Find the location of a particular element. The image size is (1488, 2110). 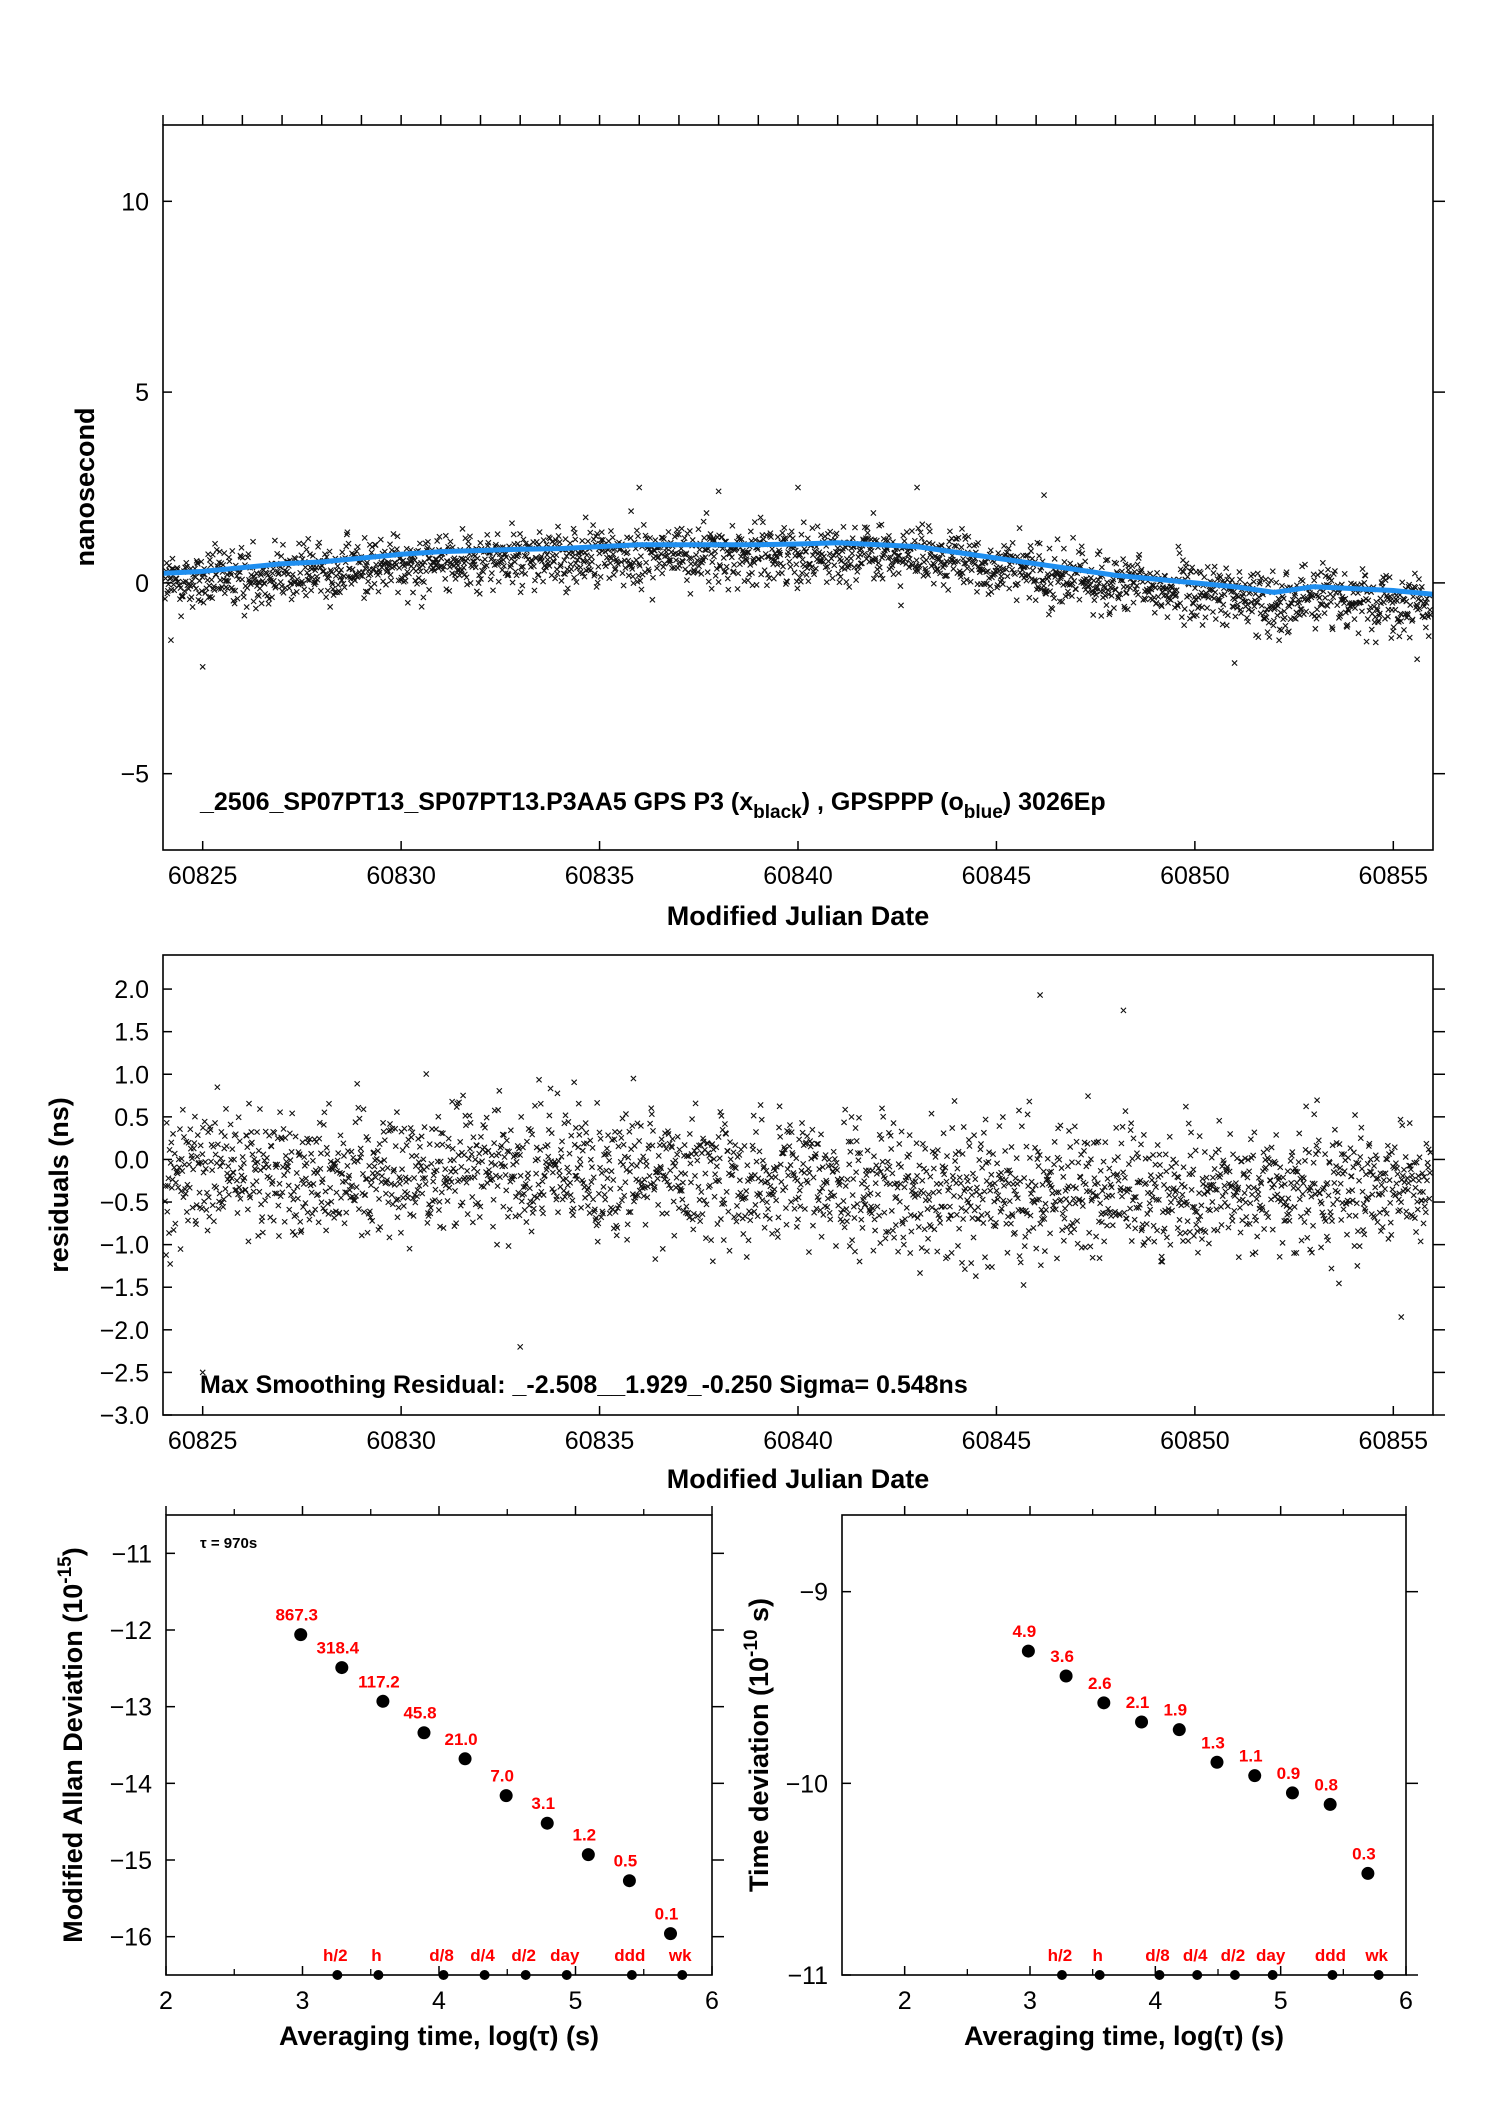

extreme-point is located at coordinates (1123, 1010).